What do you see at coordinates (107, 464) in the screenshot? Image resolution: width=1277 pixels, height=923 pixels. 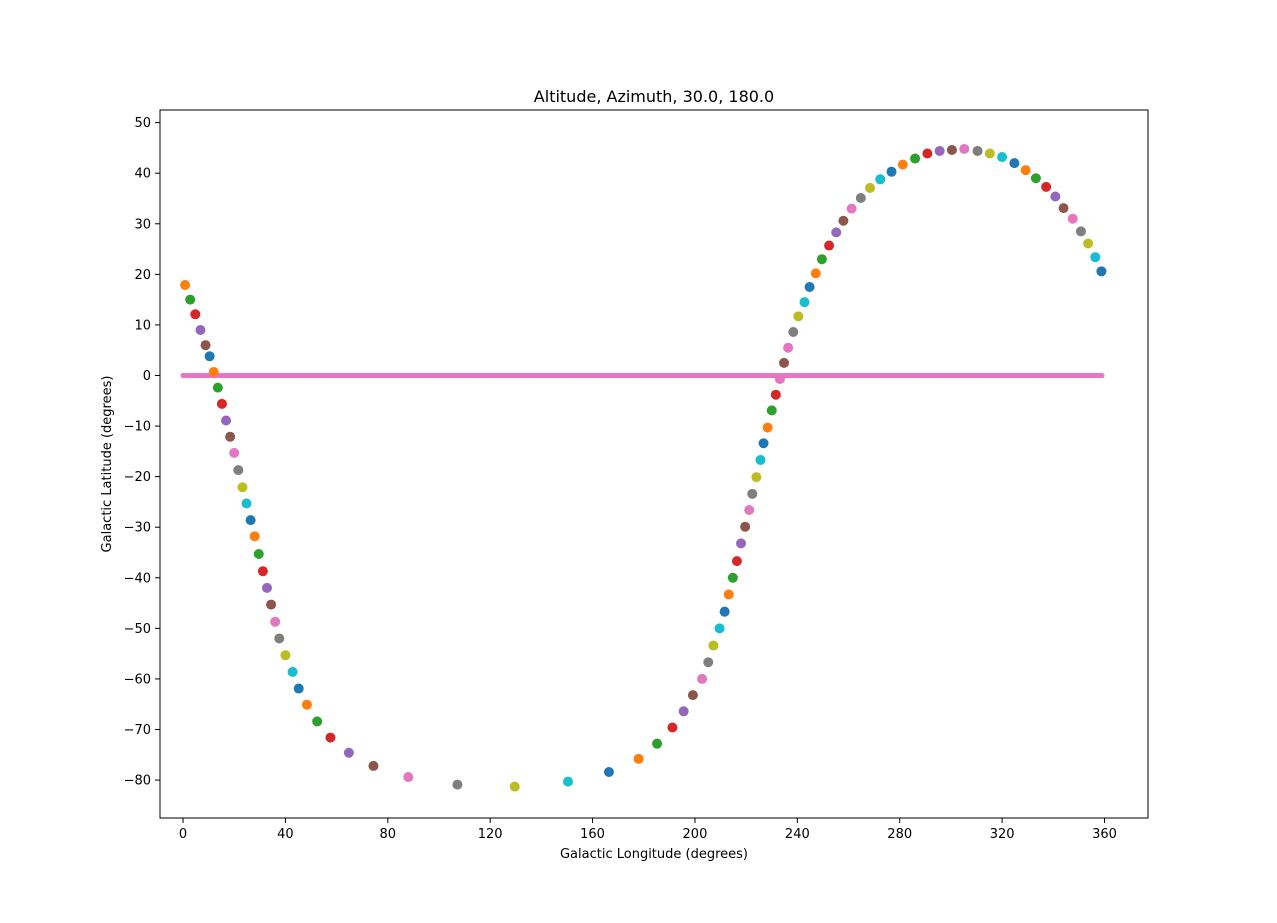 I see `y-axis-label: Galactic Latitude (degrees)` at bounding box center [107, 464].